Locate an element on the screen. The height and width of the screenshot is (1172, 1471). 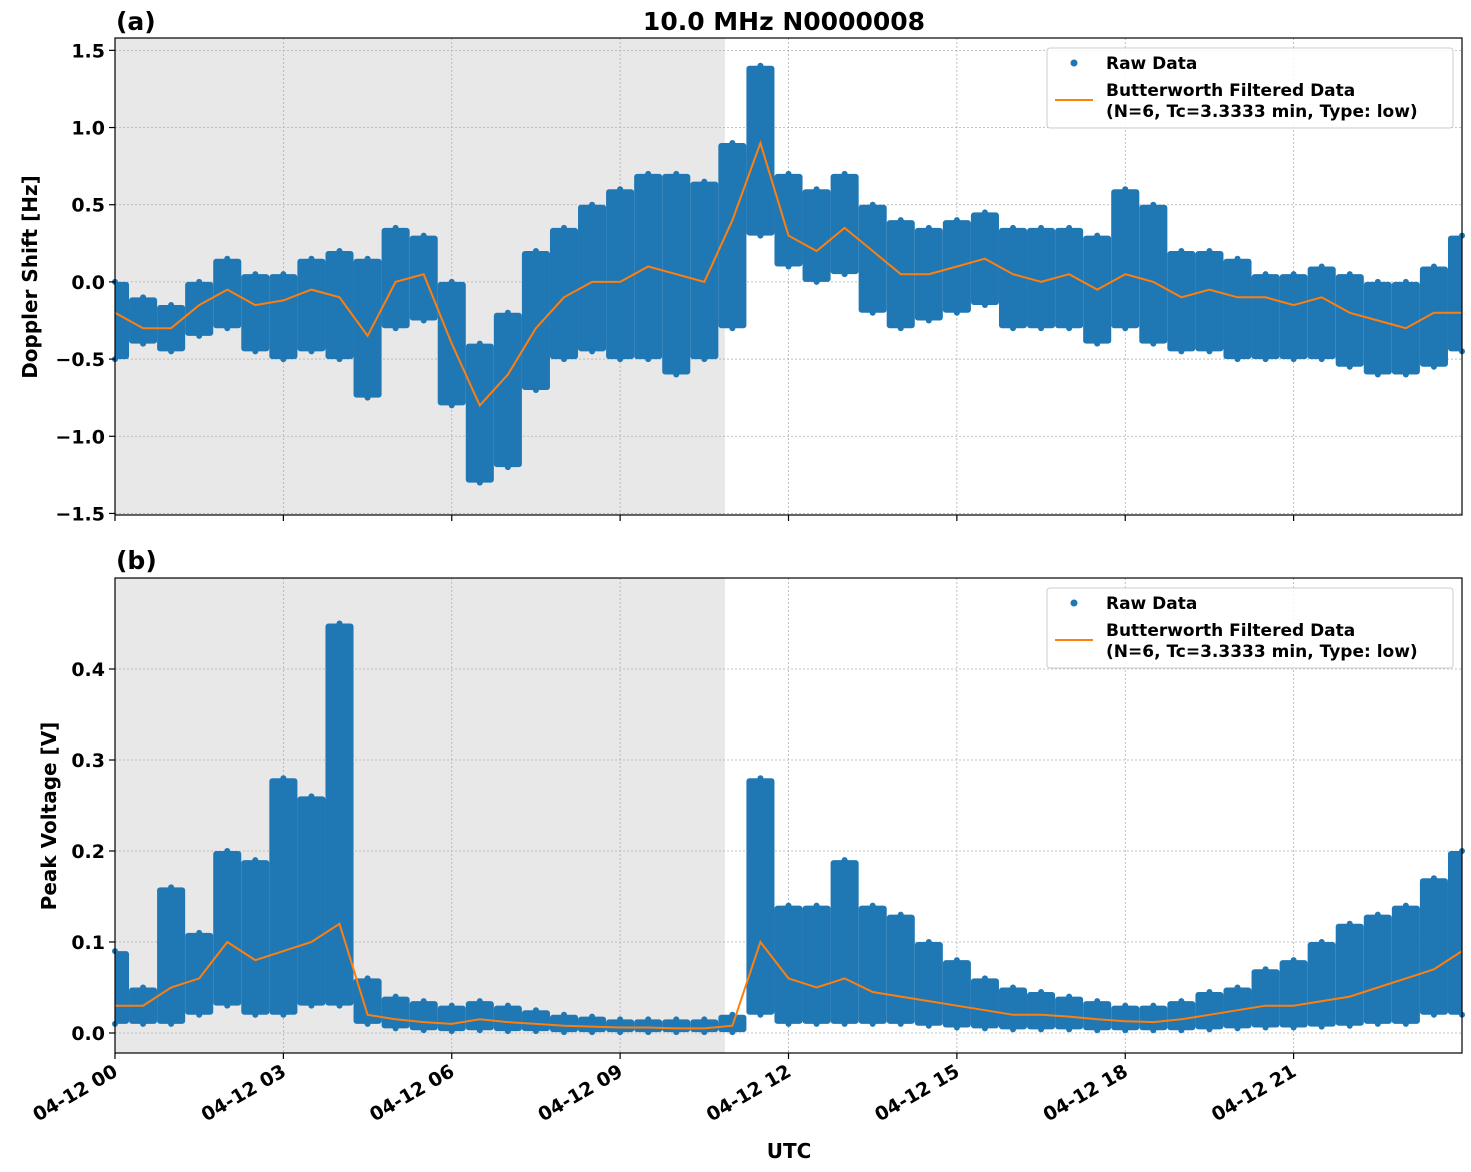
legend-filtered-label: Butterworth Filtered Data is located at coordinates (1230, 91).